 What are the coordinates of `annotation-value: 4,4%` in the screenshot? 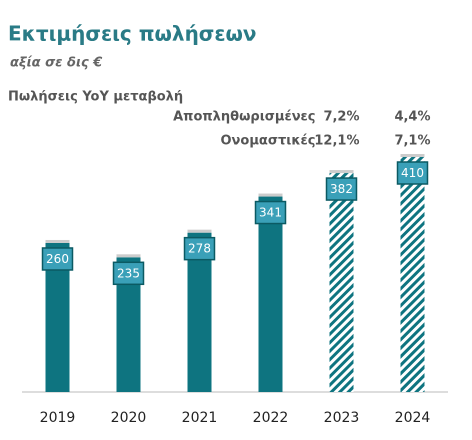 It's located at (412, 117).